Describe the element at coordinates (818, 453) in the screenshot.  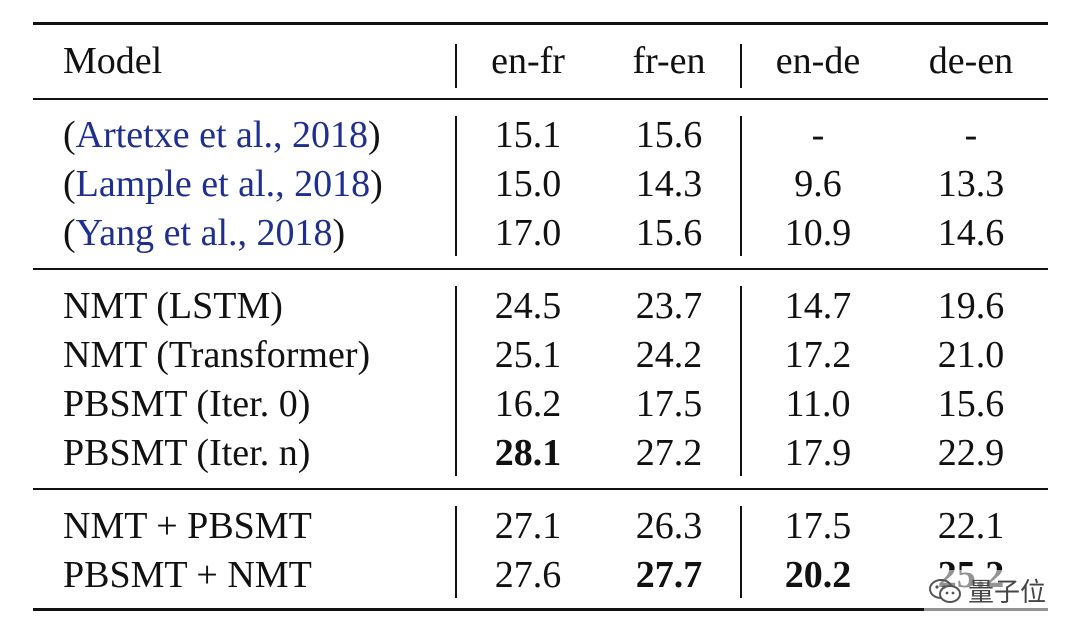
I see `table-cell: 17.9` at that location.